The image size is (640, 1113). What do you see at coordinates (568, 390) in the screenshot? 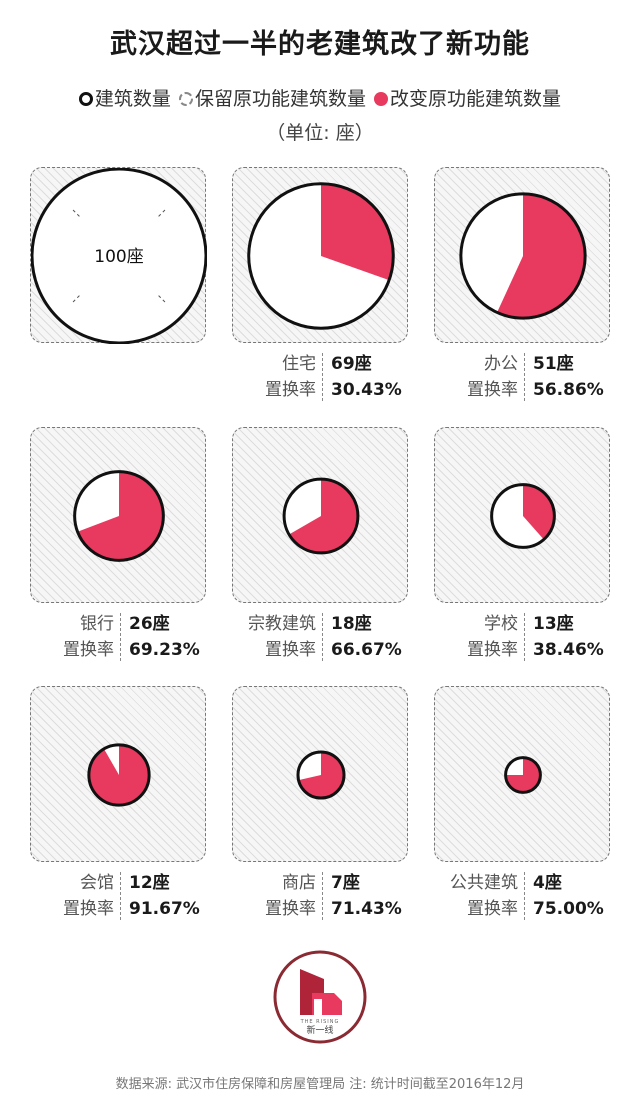
I see `category-rate-1: 56.86%` at bounding box center [568, 390].